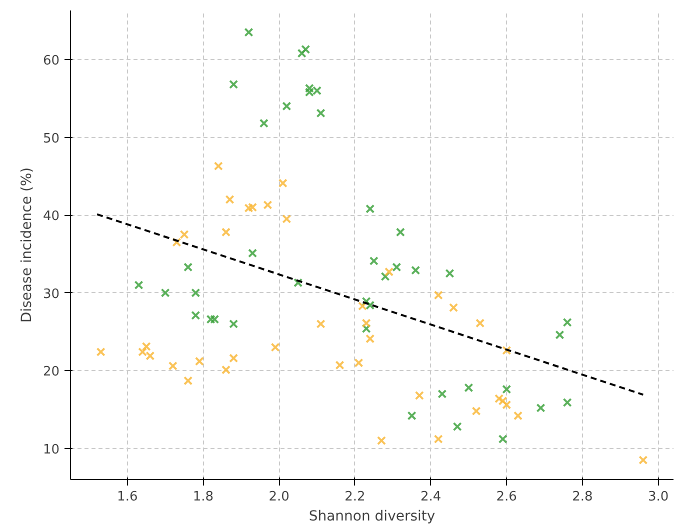 Image resolution: width=683 pixels, height=529 pixels. Describe the element at coordinates (431, 497) in the screenshot. I see `x-tick-label: 2.4` at that location.